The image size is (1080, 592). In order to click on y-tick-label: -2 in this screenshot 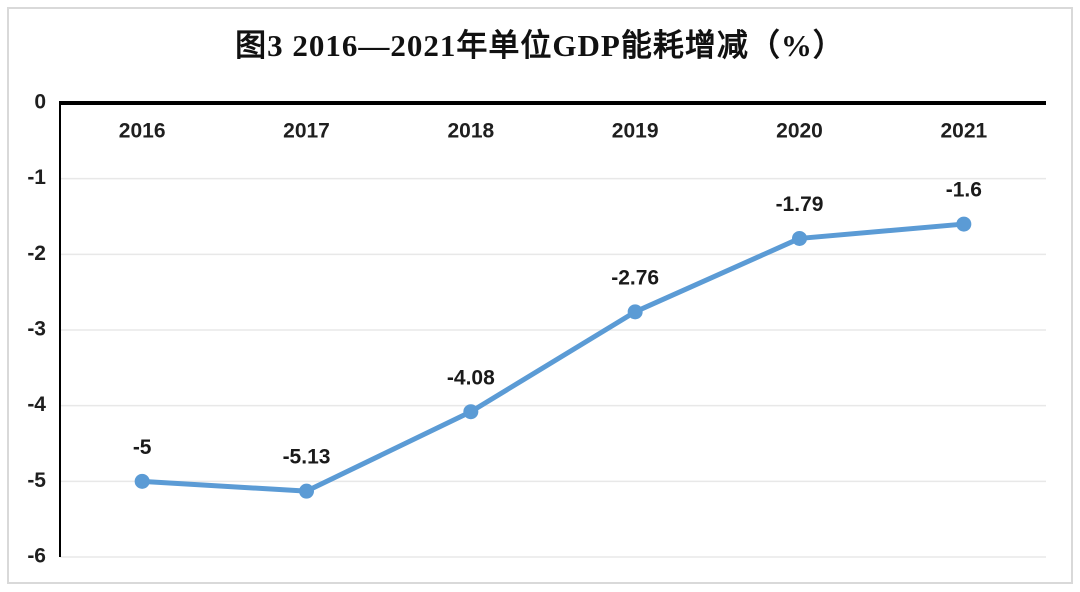, I will do `click(36, 253)`.